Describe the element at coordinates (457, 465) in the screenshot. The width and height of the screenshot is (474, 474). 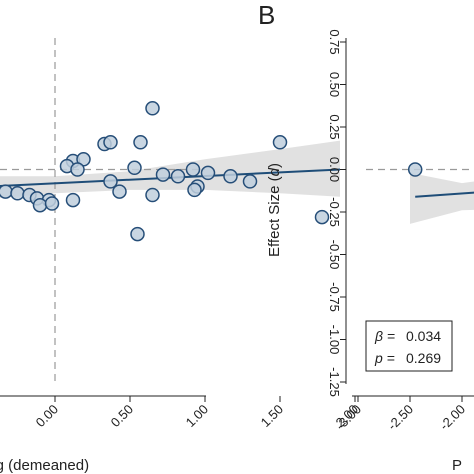
I see `panel-b-x-axis-label: P` at that location.